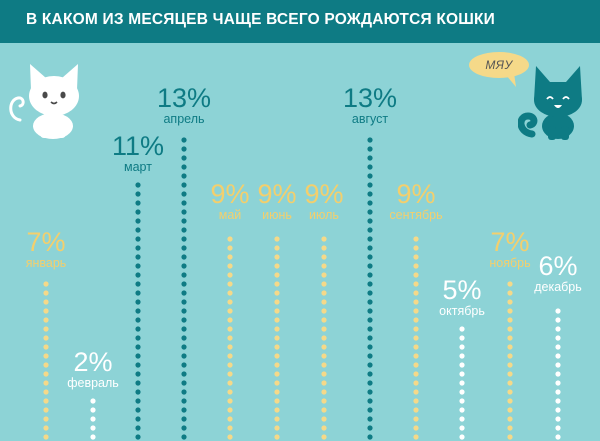 The height and width of the screenshot is (441, 600). What do you see at coordinates (499, 69) in the screenshot?
I see `speech-bubble: МЯУ` at bounding box center [499, 69].